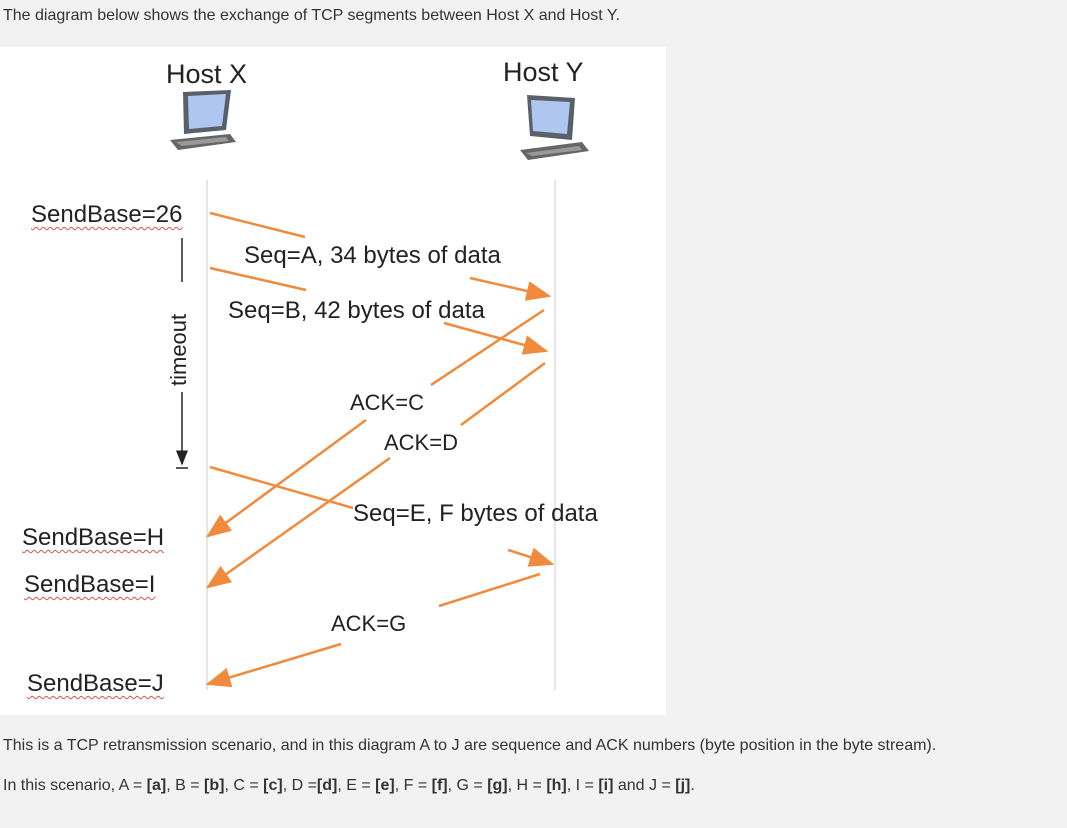 This screenshot has height=828, width=1067. I want to click on ack-d-label: ACK=D, so click(421, 442).